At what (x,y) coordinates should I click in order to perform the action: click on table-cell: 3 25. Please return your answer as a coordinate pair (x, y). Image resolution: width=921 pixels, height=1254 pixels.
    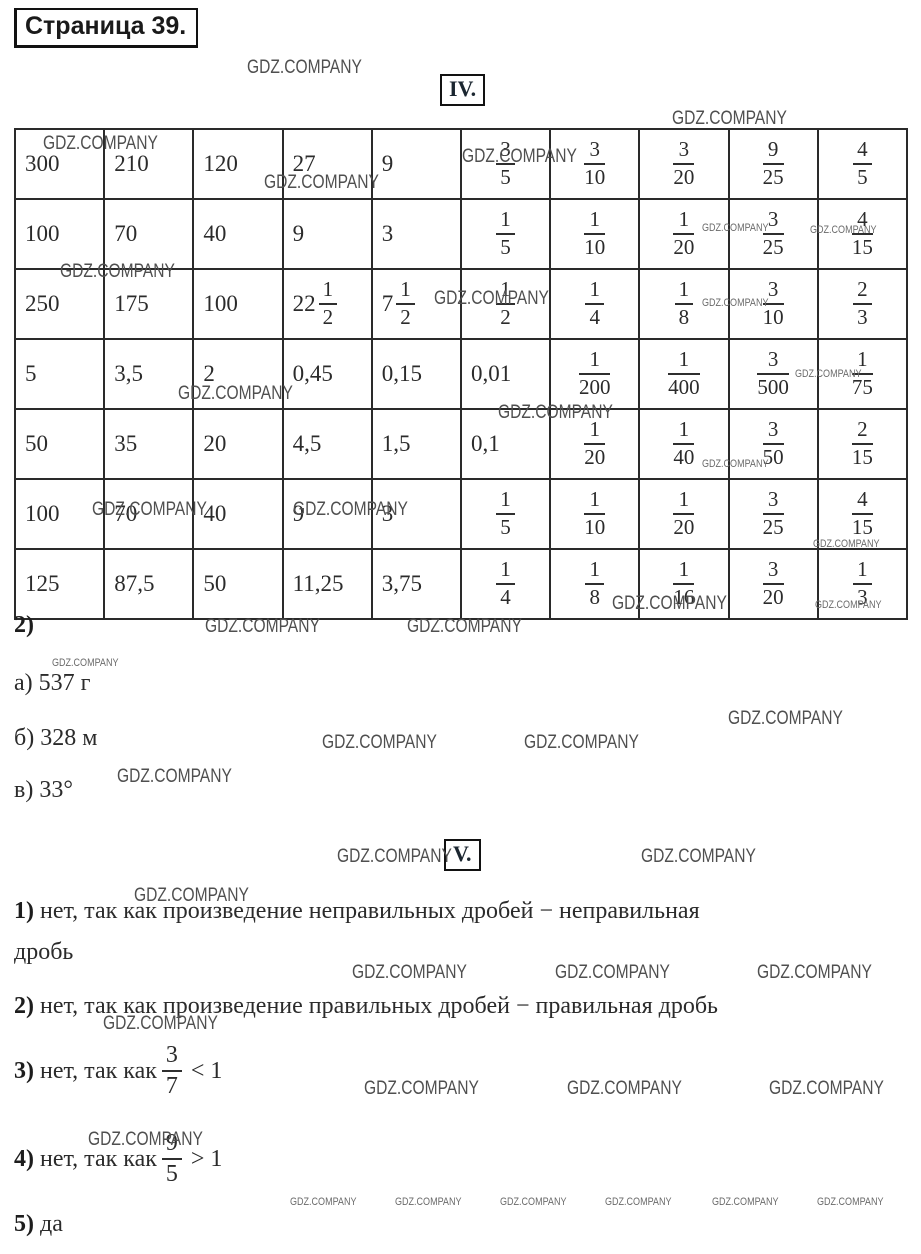
    Looking at the image, I should click on (773, 234).